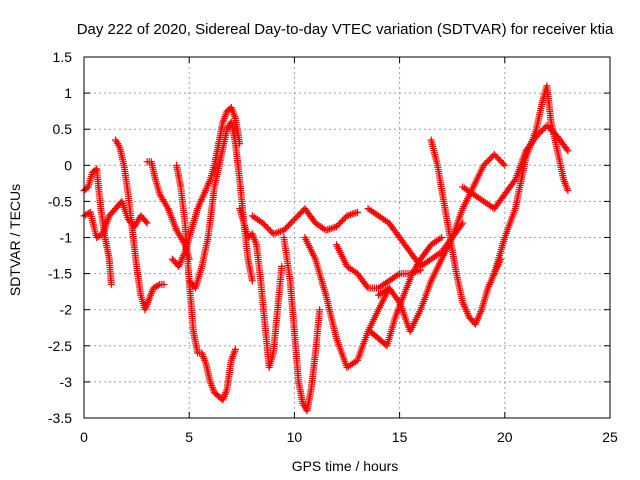  I want to click on y-axis-tick-labels: -3.5 -3 -2.5 -2 -1.5 -1 -0.5 0 0.5 1 1.5, so click(60, 237).